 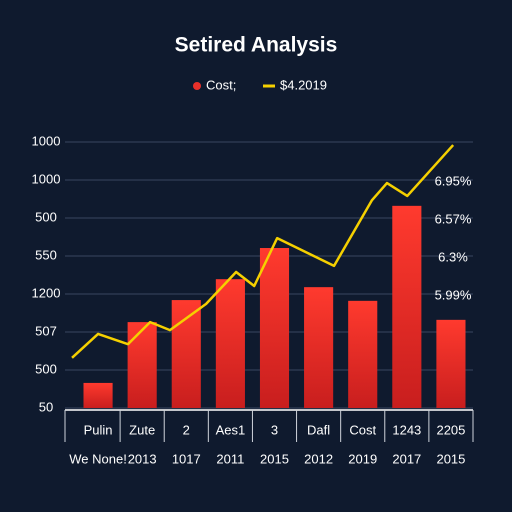 What do you see at coordinates (274, 429) in the screenshot?
I see `x-tick-label: 3` at bounding box center [274, 429].